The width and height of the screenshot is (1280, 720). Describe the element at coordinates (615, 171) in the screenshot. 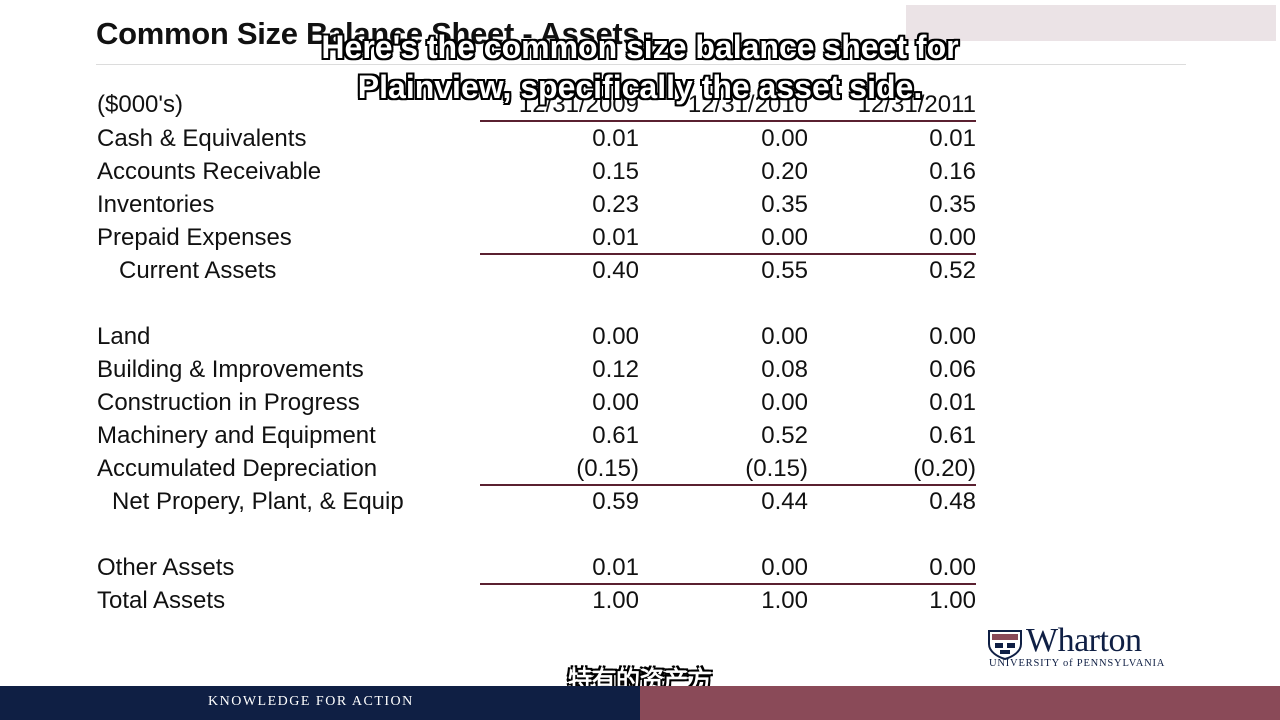

I see `cell-ar-2009: 0.15` at that location.